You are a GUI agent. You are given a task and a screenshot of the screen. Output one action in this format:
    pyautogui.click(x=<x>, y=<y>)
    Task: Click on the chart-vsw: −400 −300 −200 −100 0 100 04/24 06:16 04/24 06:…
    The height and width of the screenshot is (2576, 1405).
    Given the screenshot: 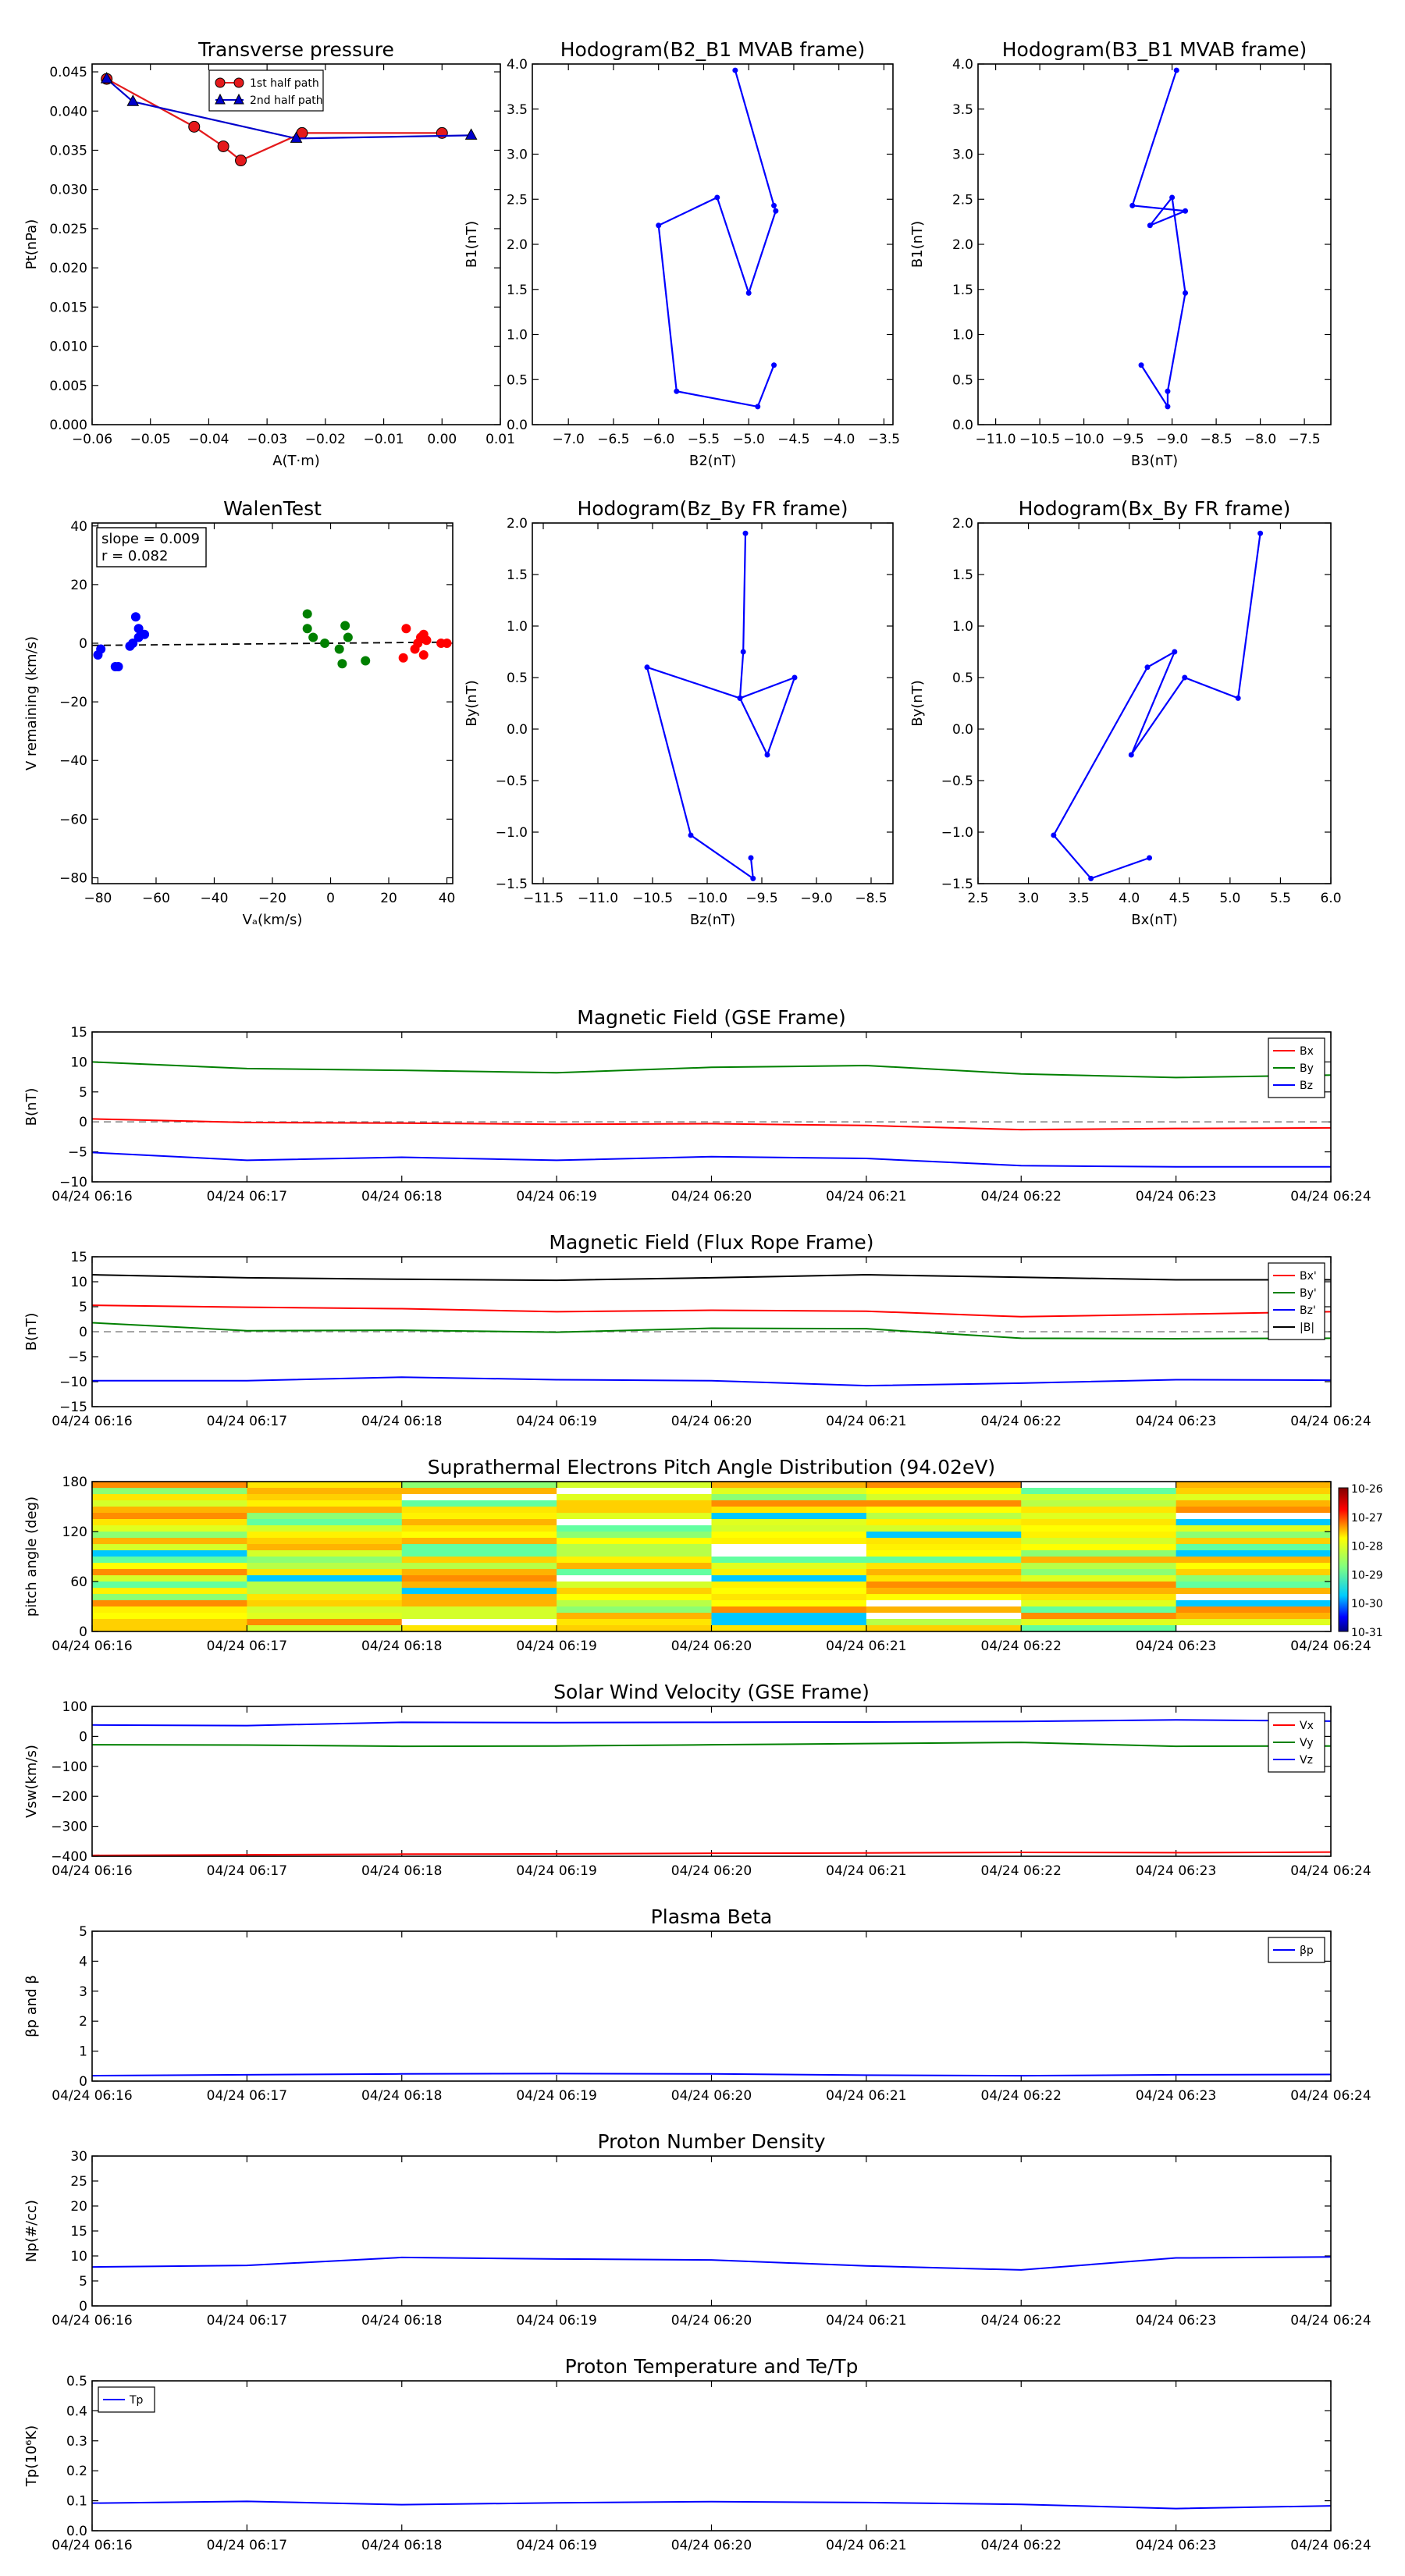 What is the action you would take?
    pyautogui.click(x=697, y=1780)
    